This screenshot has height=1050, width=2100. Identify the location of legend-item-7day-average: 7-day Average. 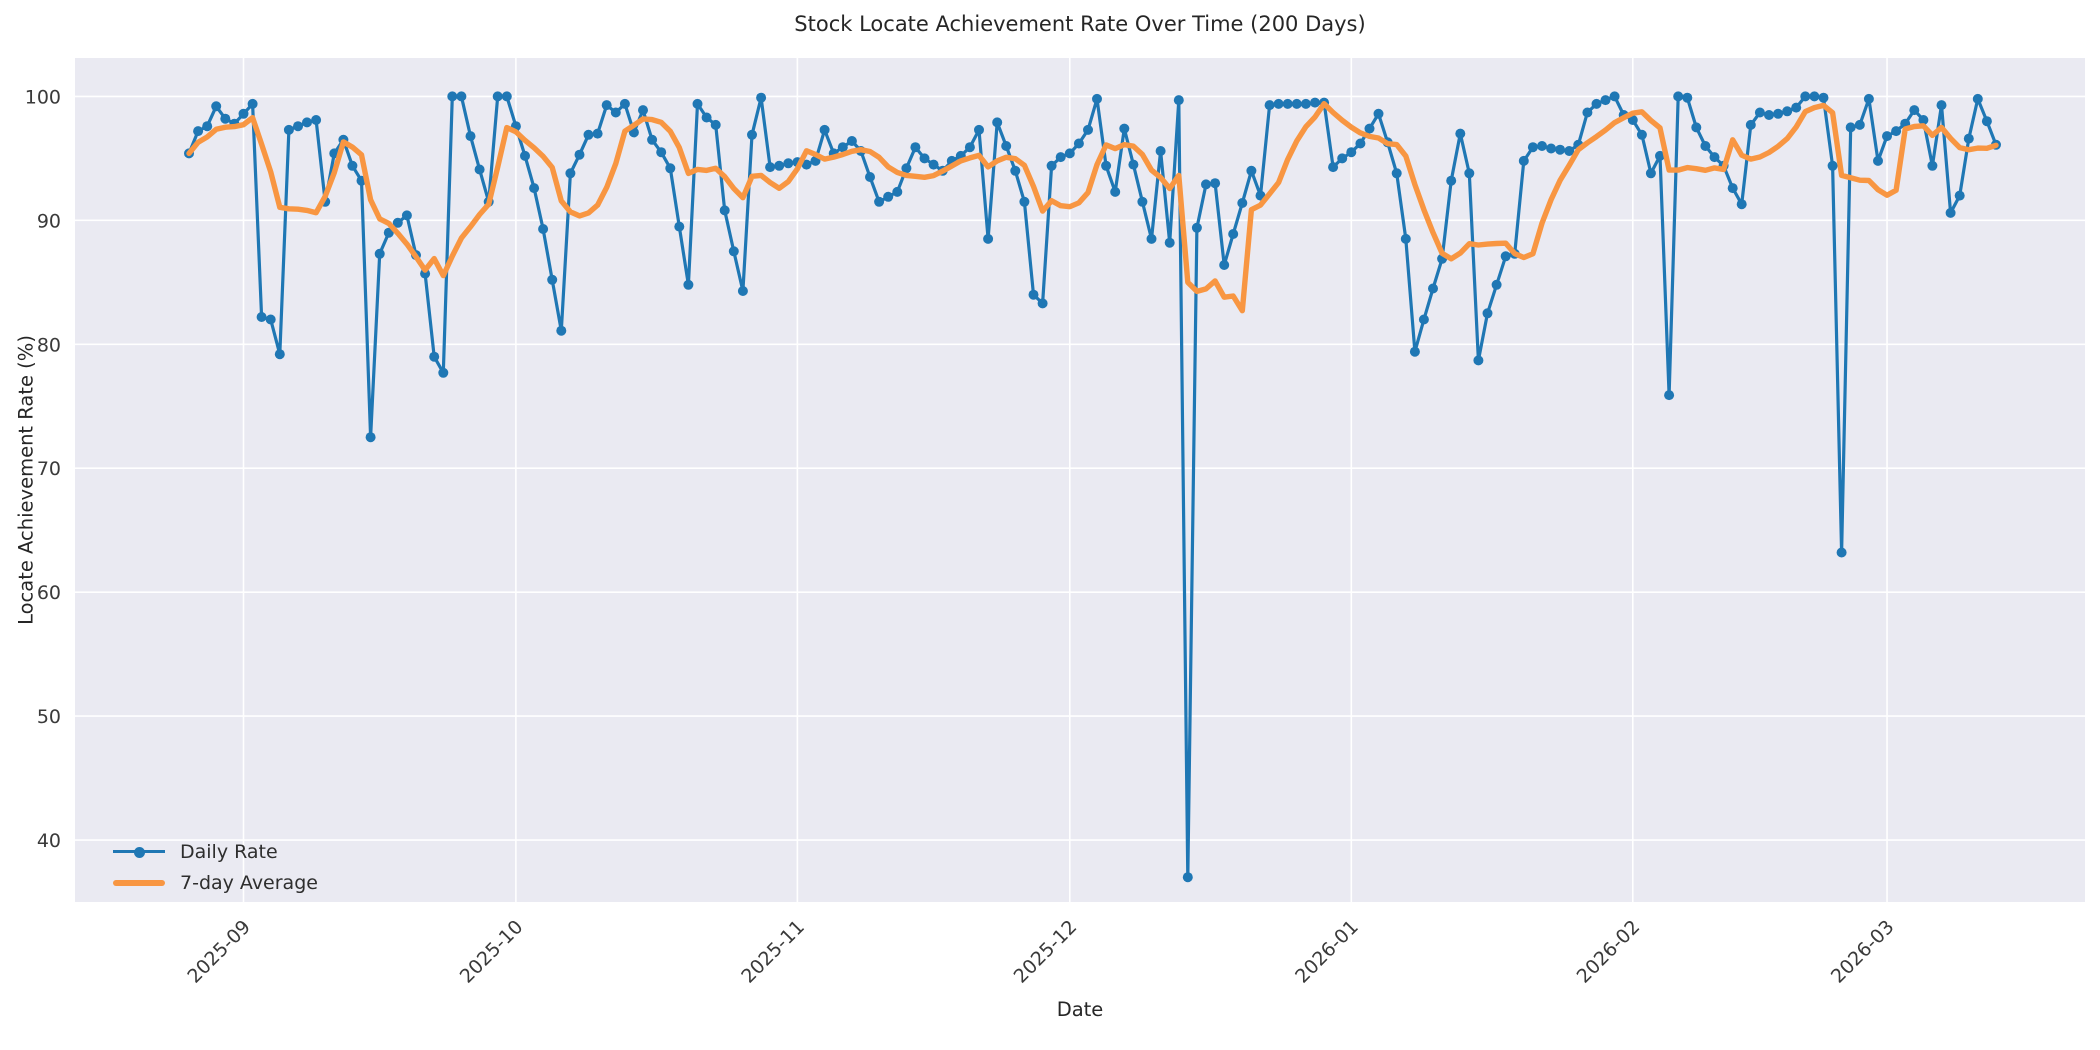
(215, 882).